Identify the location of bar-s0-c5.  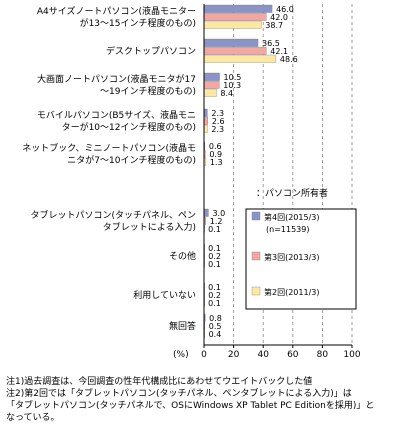
(206, 212).